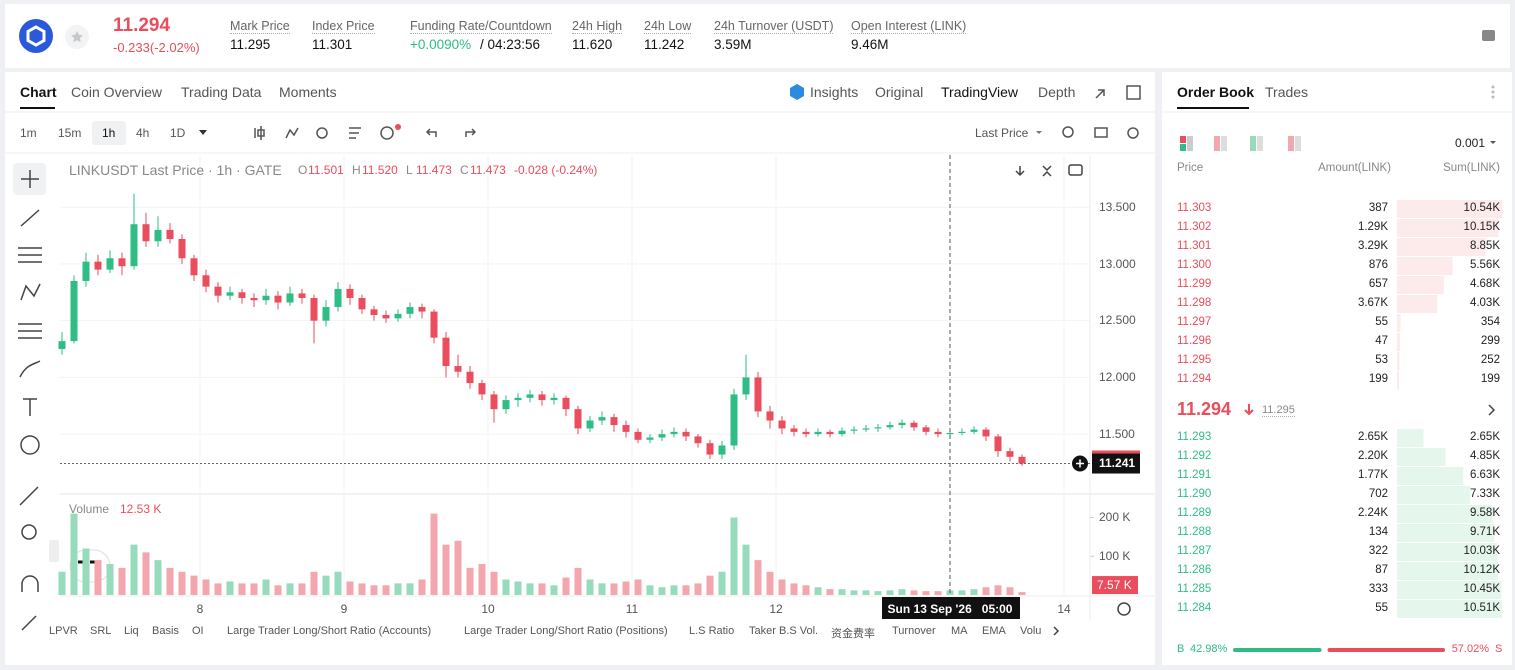  What do you see at coordinates (329, 631) in the screenshot?
I see `indicator: Large Trader Long/Short Ratio (Accounts)` at bounding box center [329, 631].